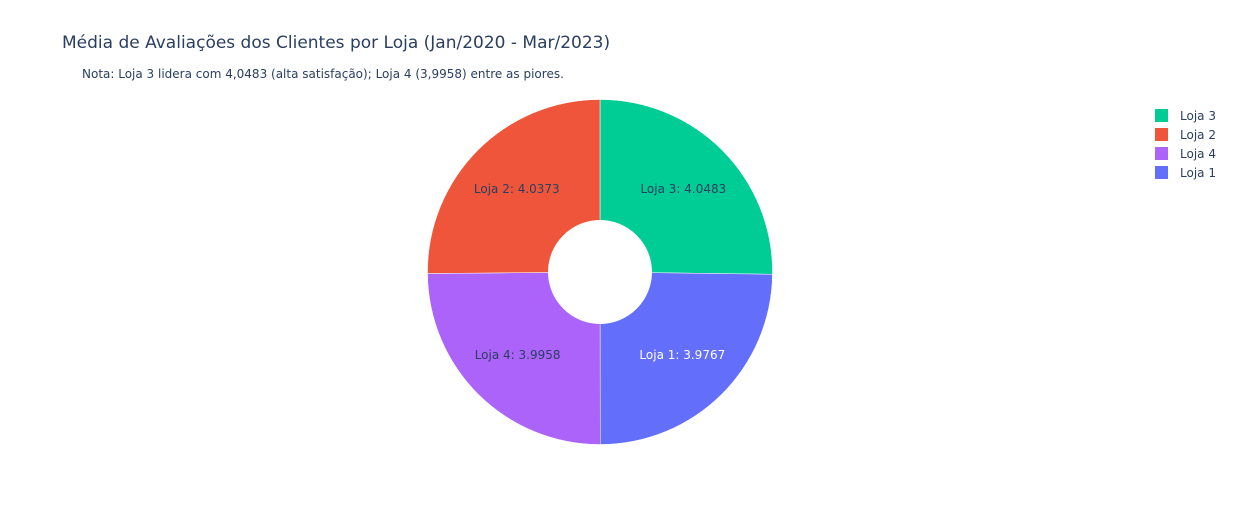 Image resolution: width=1236 pixels, height=525 pixels. What do you see at coordinates (682, 355) in the screenshot?
I see `slice-label: Loja 1: 3.9767` at bounding box center [682, 355].